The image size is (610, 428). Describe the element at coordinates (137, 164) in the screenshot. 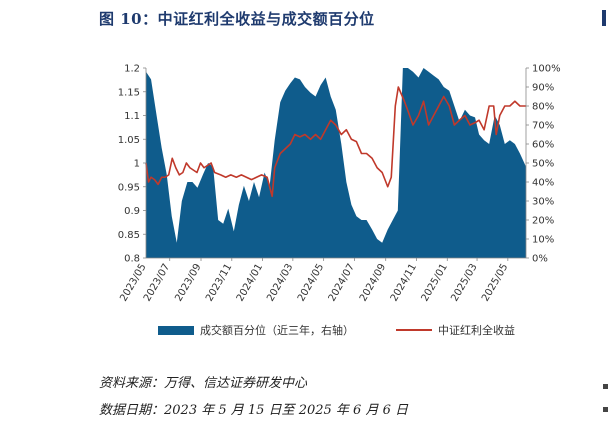

I see `left-tick-label: 1` at that location.